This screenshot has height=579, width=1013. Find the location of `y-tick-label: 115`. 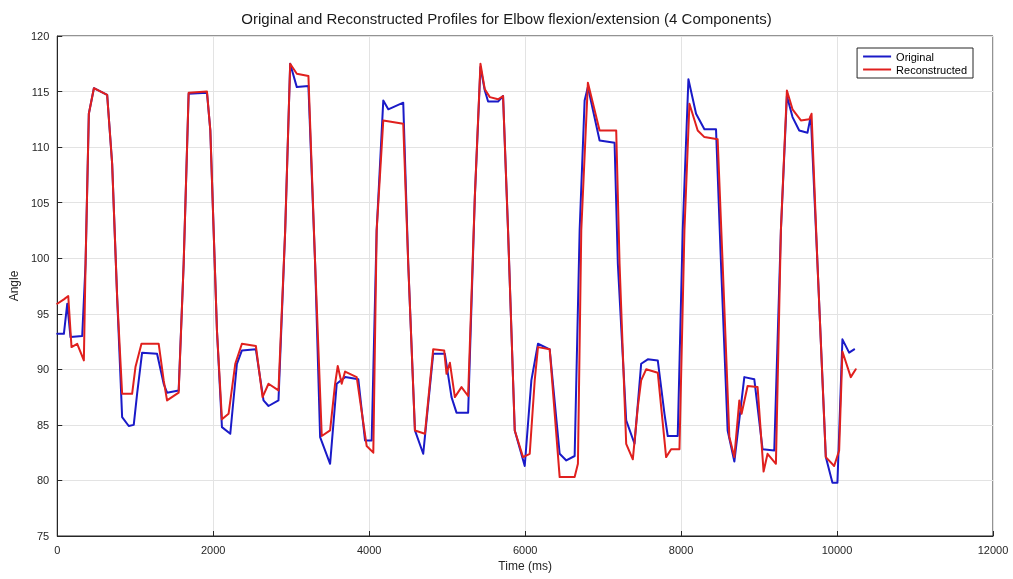

y-tick-label: 115 is located at coordinates (40, 91).